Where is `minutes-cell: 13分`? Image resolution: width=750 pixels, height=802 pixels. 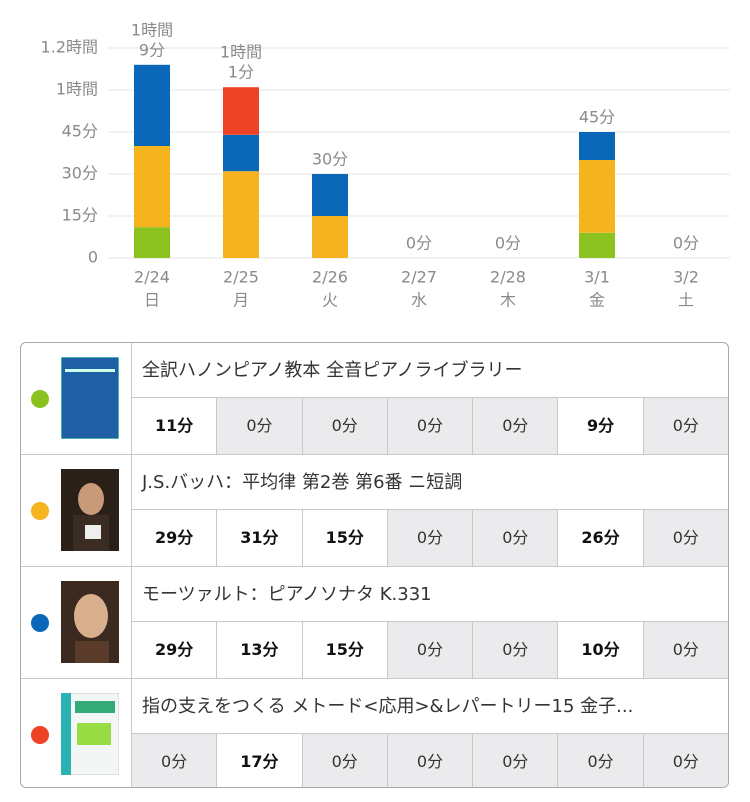
minutes-cell: 13分 is located at coordinates (259, 650).